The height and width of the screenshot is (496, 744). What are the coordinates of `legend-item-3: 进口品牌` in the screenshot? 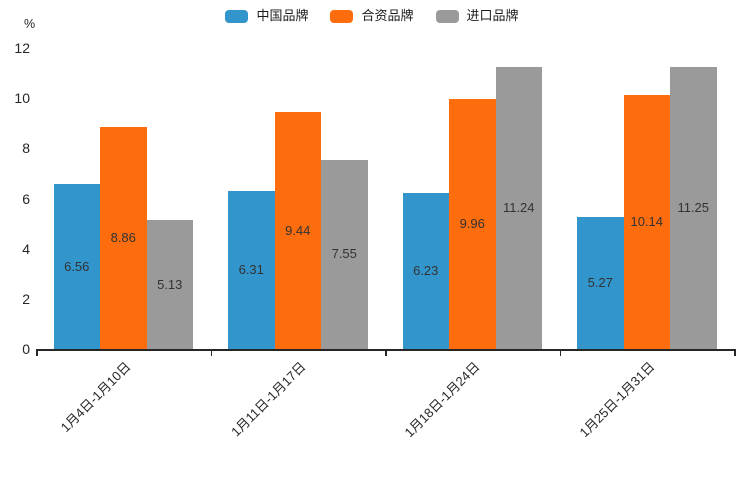 It's located at (477, 16).